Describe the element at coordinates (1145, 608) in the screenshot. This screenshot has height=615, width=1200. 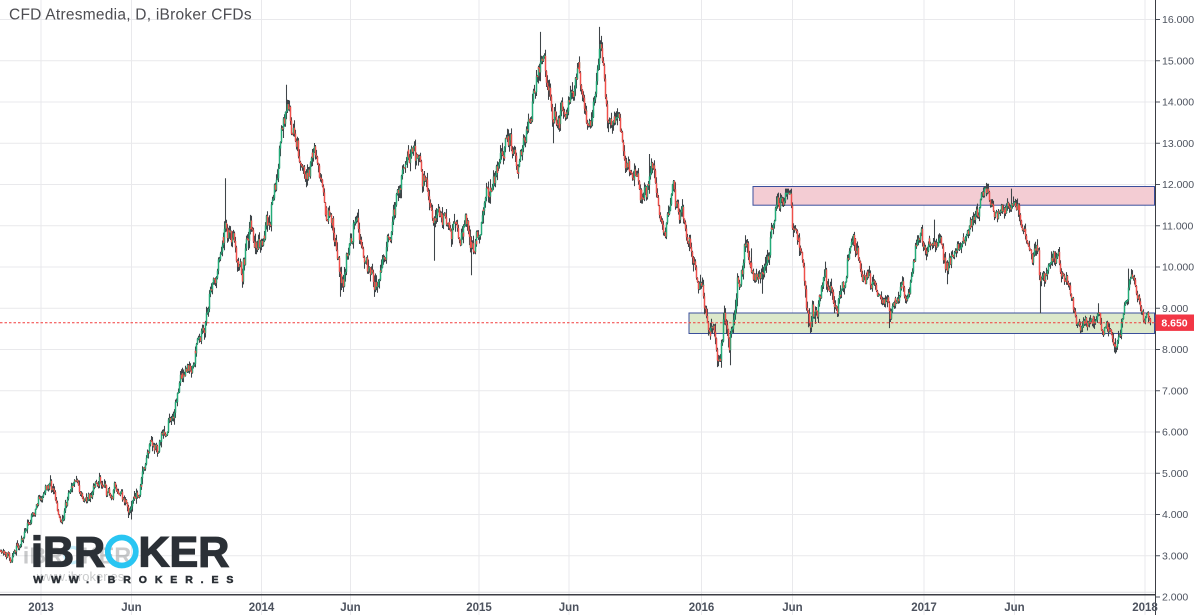
I see `svg-text: 2018` at that location.